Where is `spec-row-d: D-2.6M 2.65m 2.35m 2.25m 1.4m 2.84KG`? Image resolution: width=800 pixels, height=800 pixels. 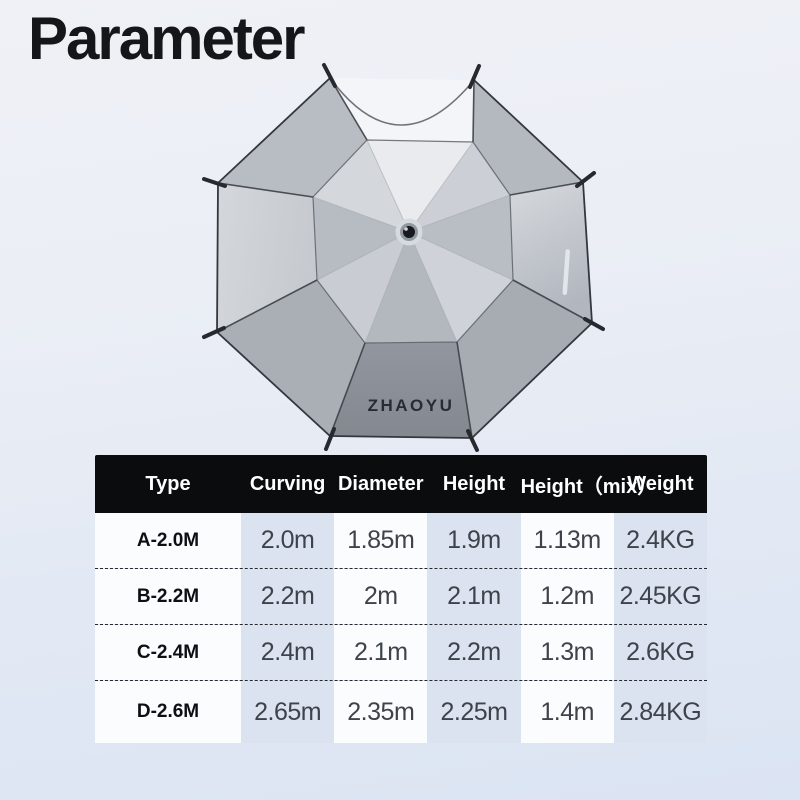 spec-row-d: D-2.6M 2.65m 2.35m 2.25m 1.4m 2.84KG is located at coordinates (401, 711).